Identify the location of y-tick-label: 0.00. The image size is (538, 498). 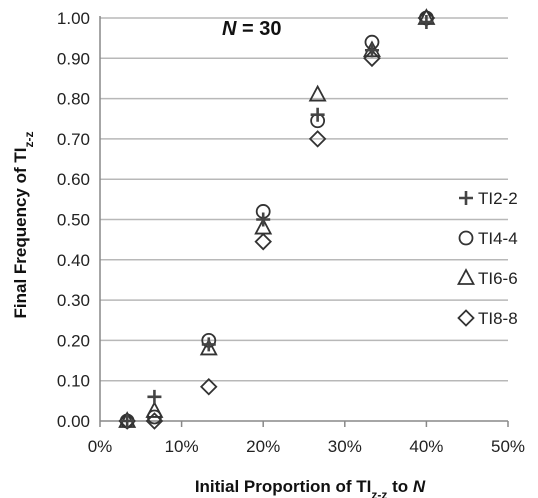
(73, 421).